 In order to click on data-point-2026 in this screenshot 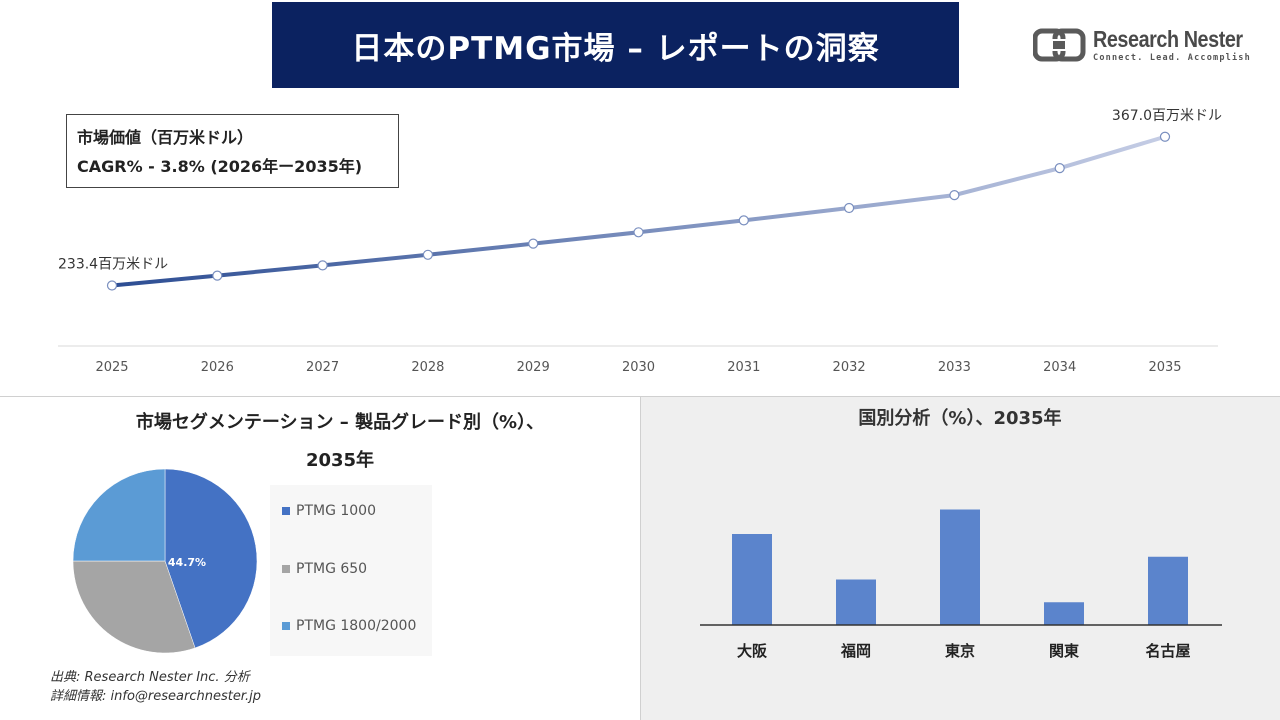, I will do `click(217, 275)`.